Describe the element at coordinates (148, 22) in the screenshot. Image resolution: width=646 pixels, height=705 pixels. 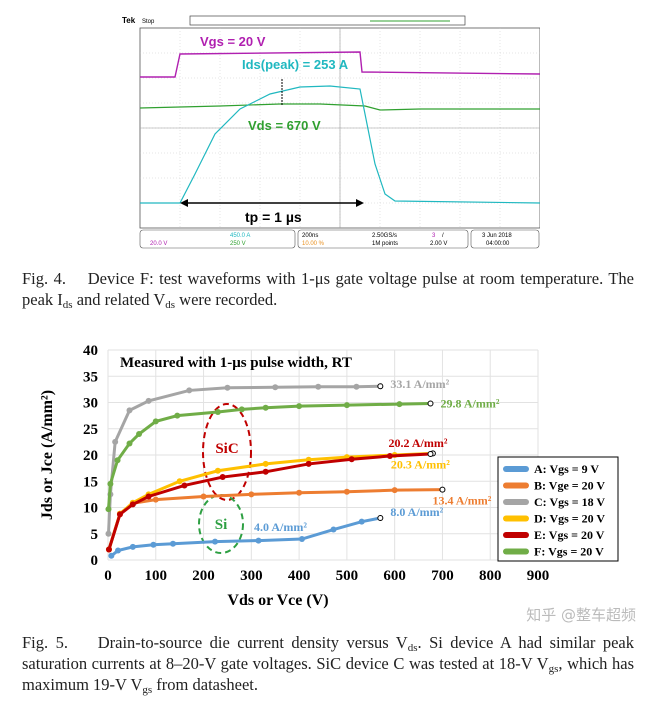
I see `scope-mode: Stop` at that location.